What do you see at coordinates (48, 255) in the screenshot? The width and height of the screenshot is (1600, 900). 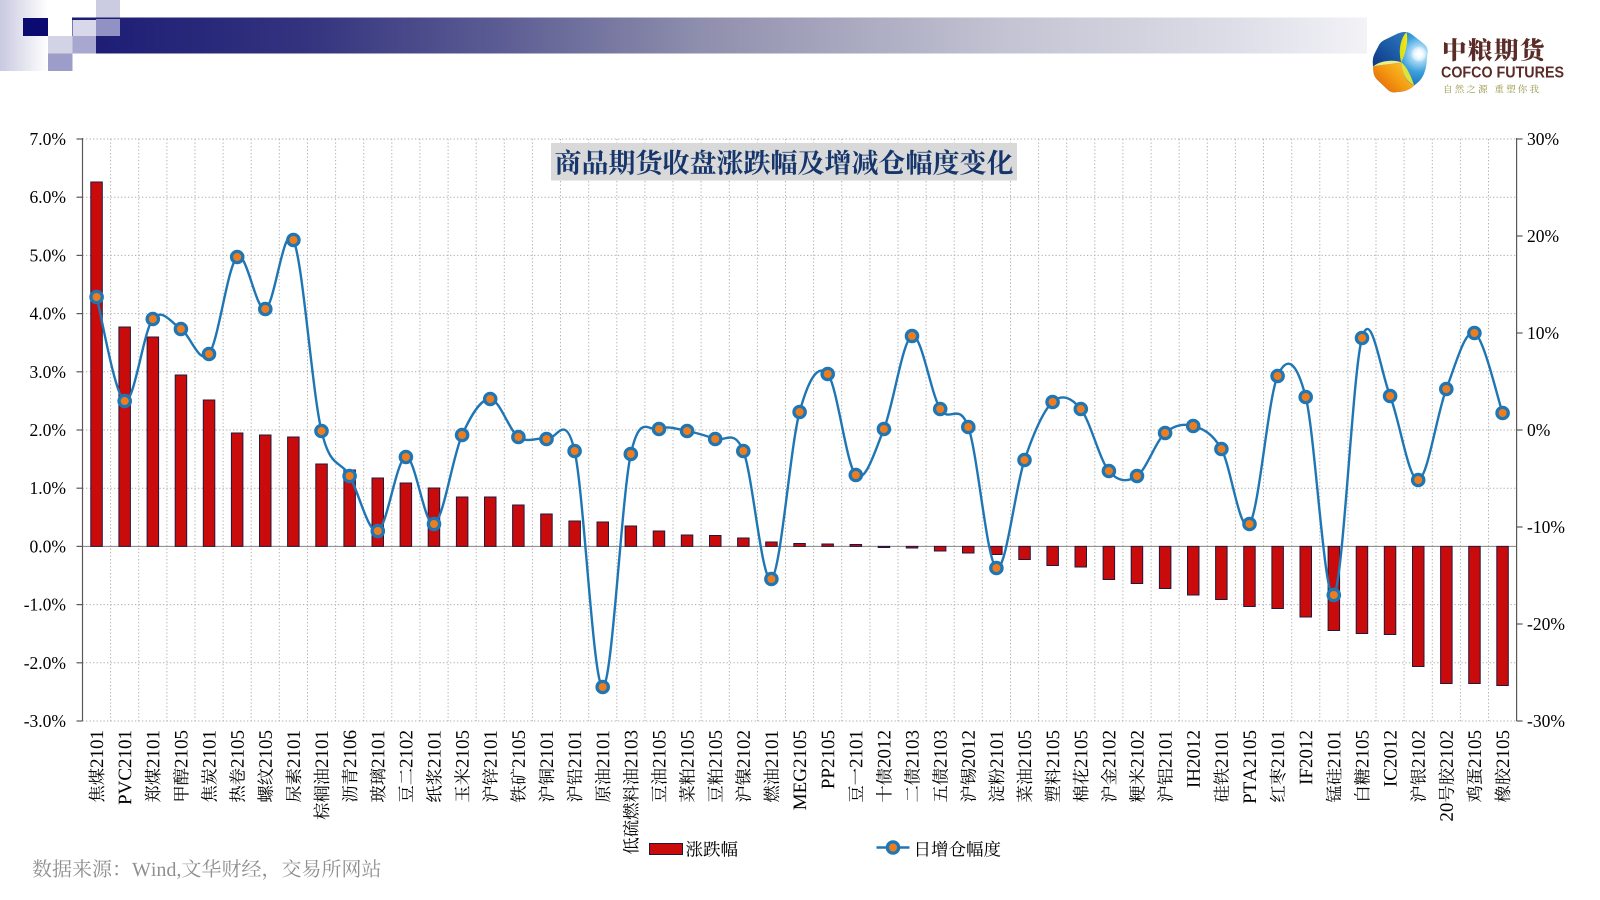 I see `svg-text: 5.0%` at bounding box center [48, 255].